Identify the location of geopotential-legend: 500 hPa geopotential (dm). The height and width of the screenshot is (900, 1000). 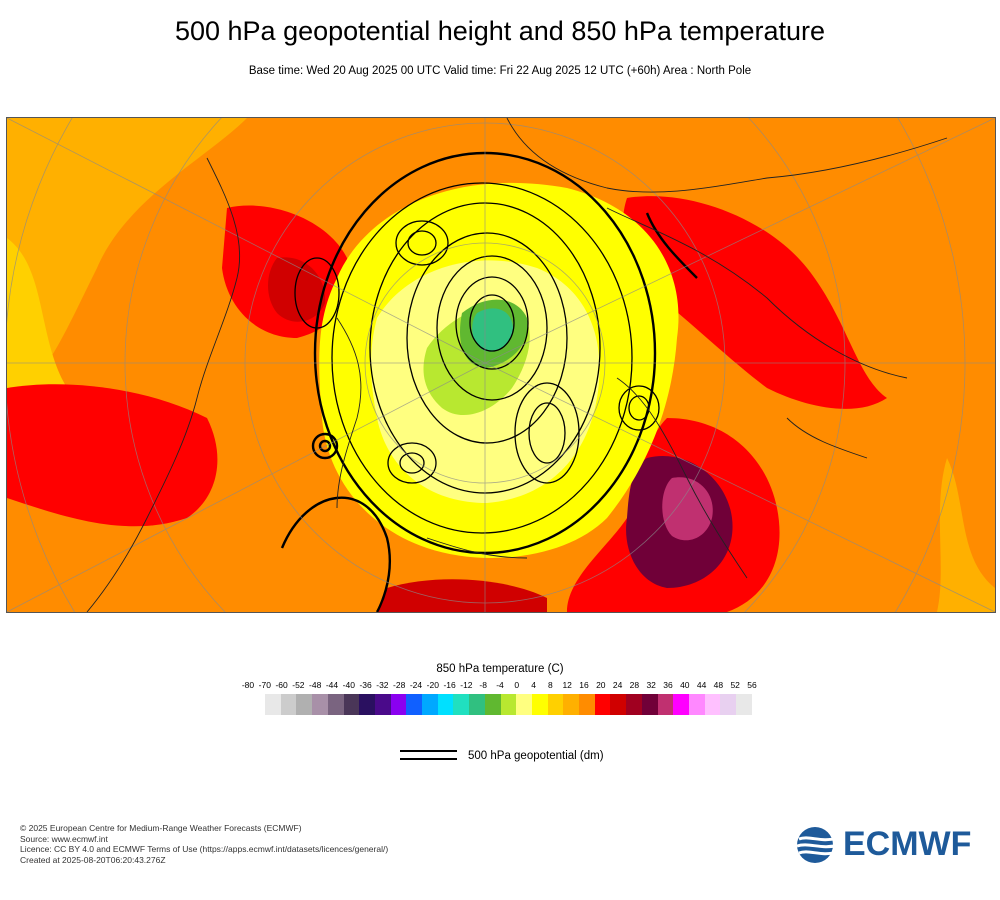
(550, 758).